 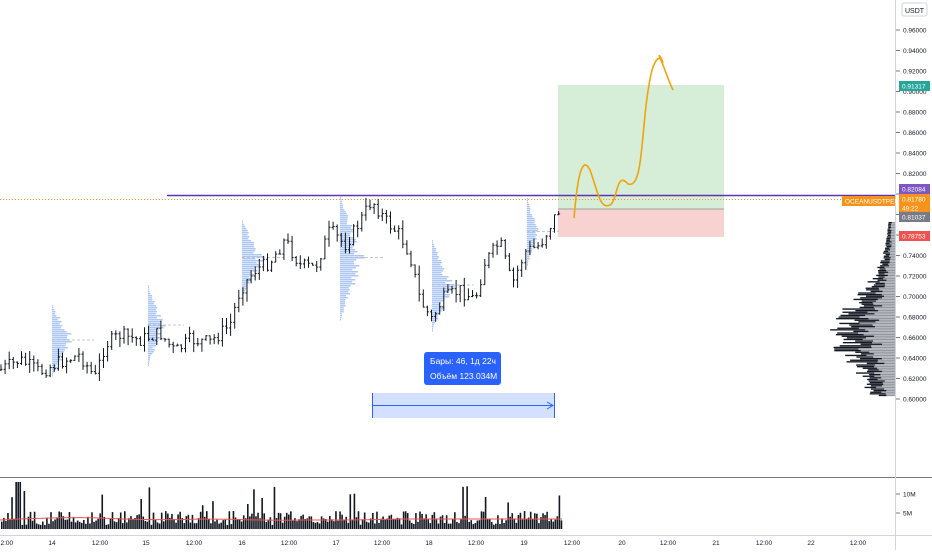 What do you see at coordinates (914, 9) in the screenshot?
I see `currency-button: USDT` at bounding box center [914, 9].